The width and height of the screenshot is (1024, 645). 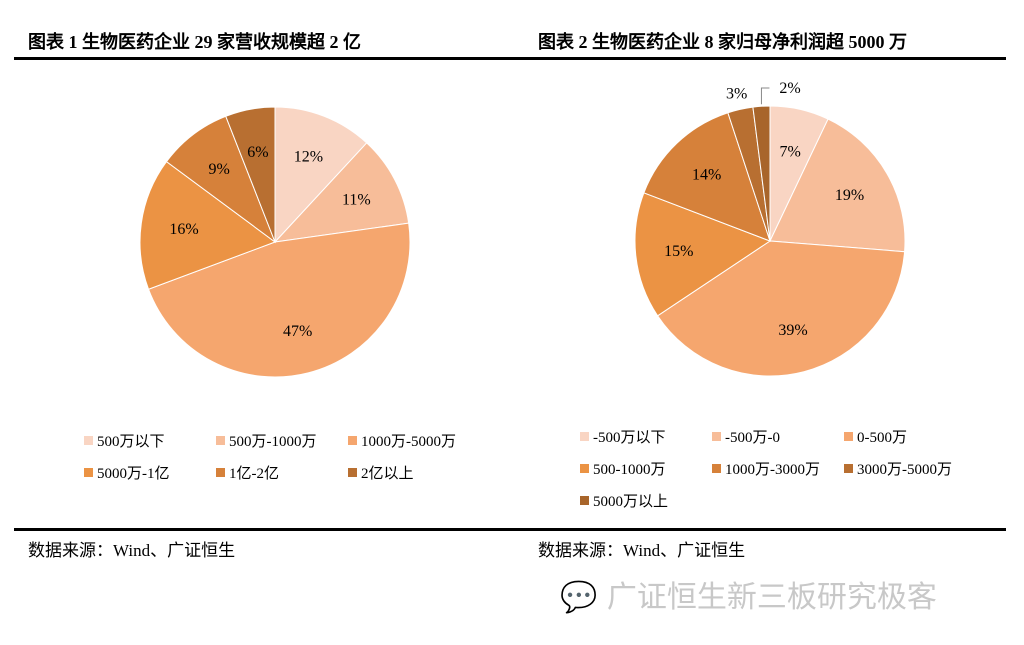 I want to click on wechat-icon: 💬, so click(x=579, y=597).